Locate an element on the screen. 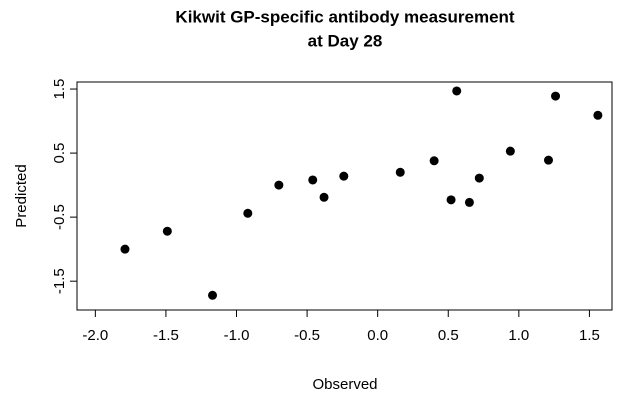 This screenshot has width=618, height=400. x-tick-label: -2.0 is located at coordinates (95, 335).